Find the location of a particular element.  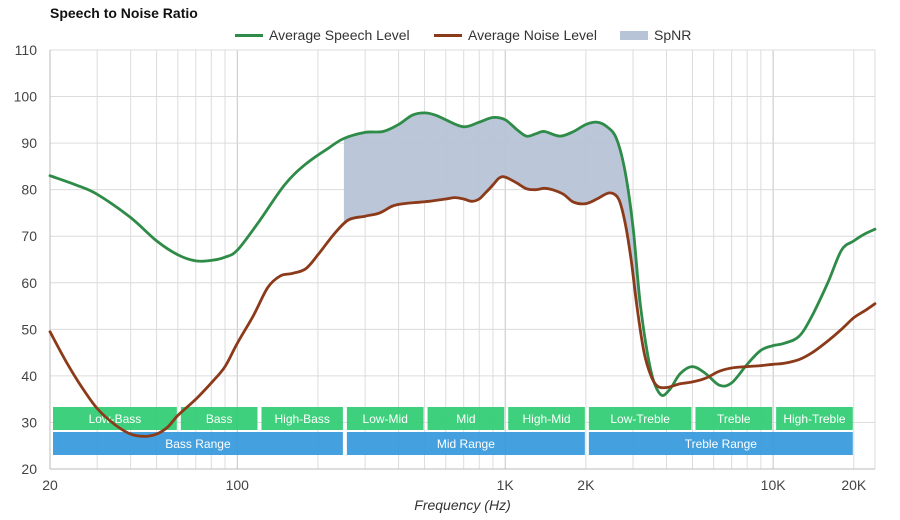

band-label: Mid is located at coordinates (465, 419).